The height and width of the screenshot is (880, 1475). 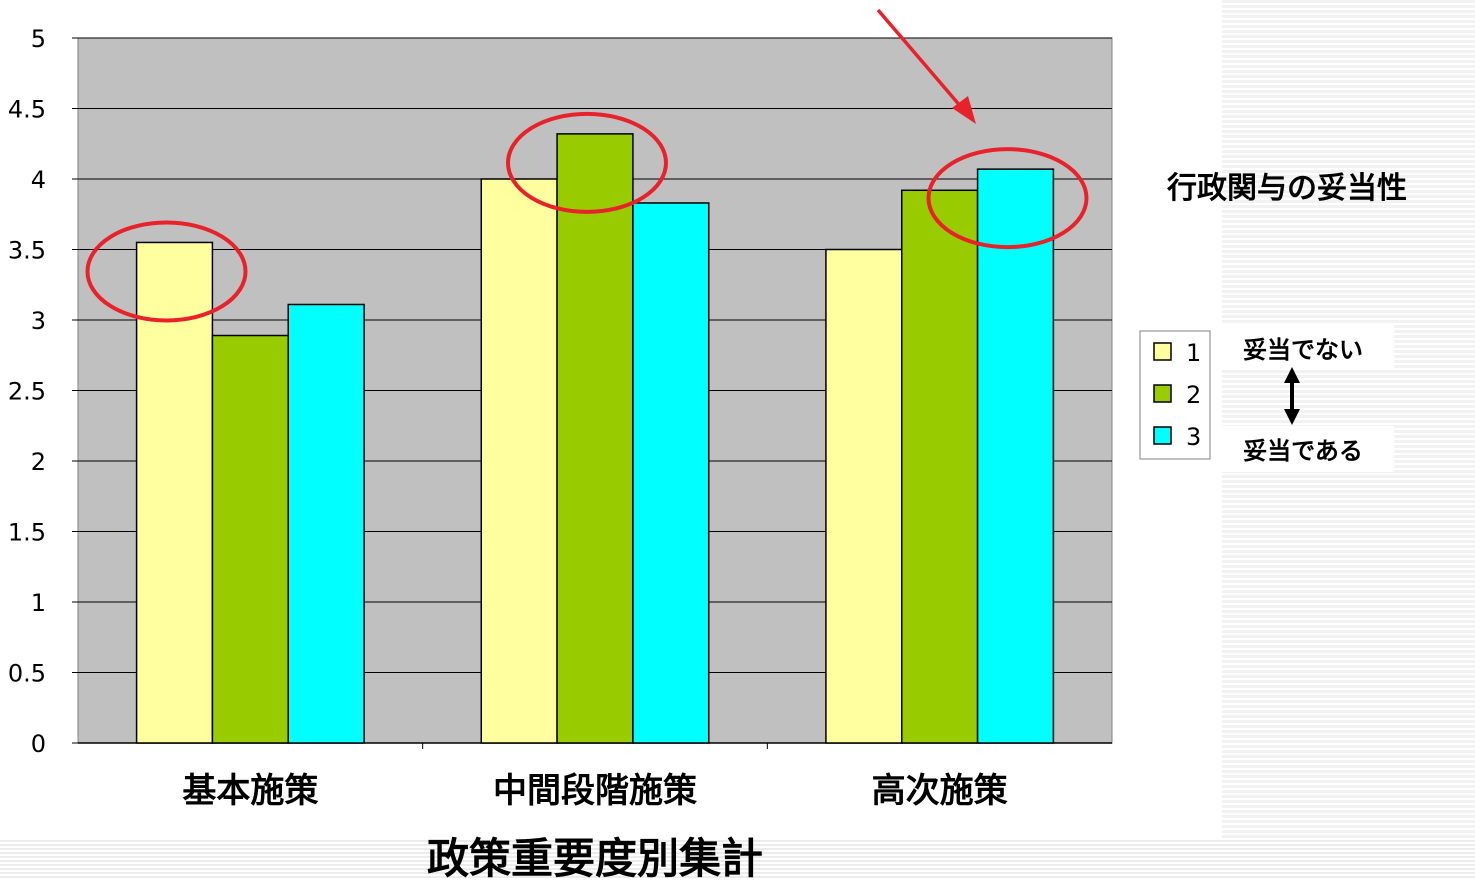 I want to click on bar-高次施策-series-2, so click(x=940, y=466).